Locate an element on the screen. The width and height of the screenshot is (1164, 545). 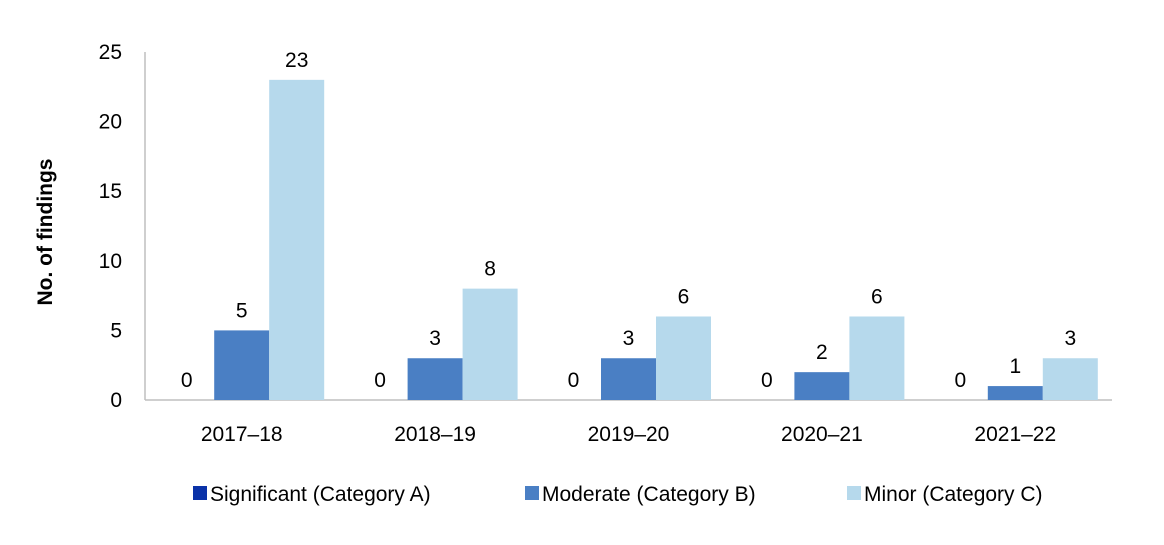
y-tick-label: 0 is located at coordinates (116, 400).